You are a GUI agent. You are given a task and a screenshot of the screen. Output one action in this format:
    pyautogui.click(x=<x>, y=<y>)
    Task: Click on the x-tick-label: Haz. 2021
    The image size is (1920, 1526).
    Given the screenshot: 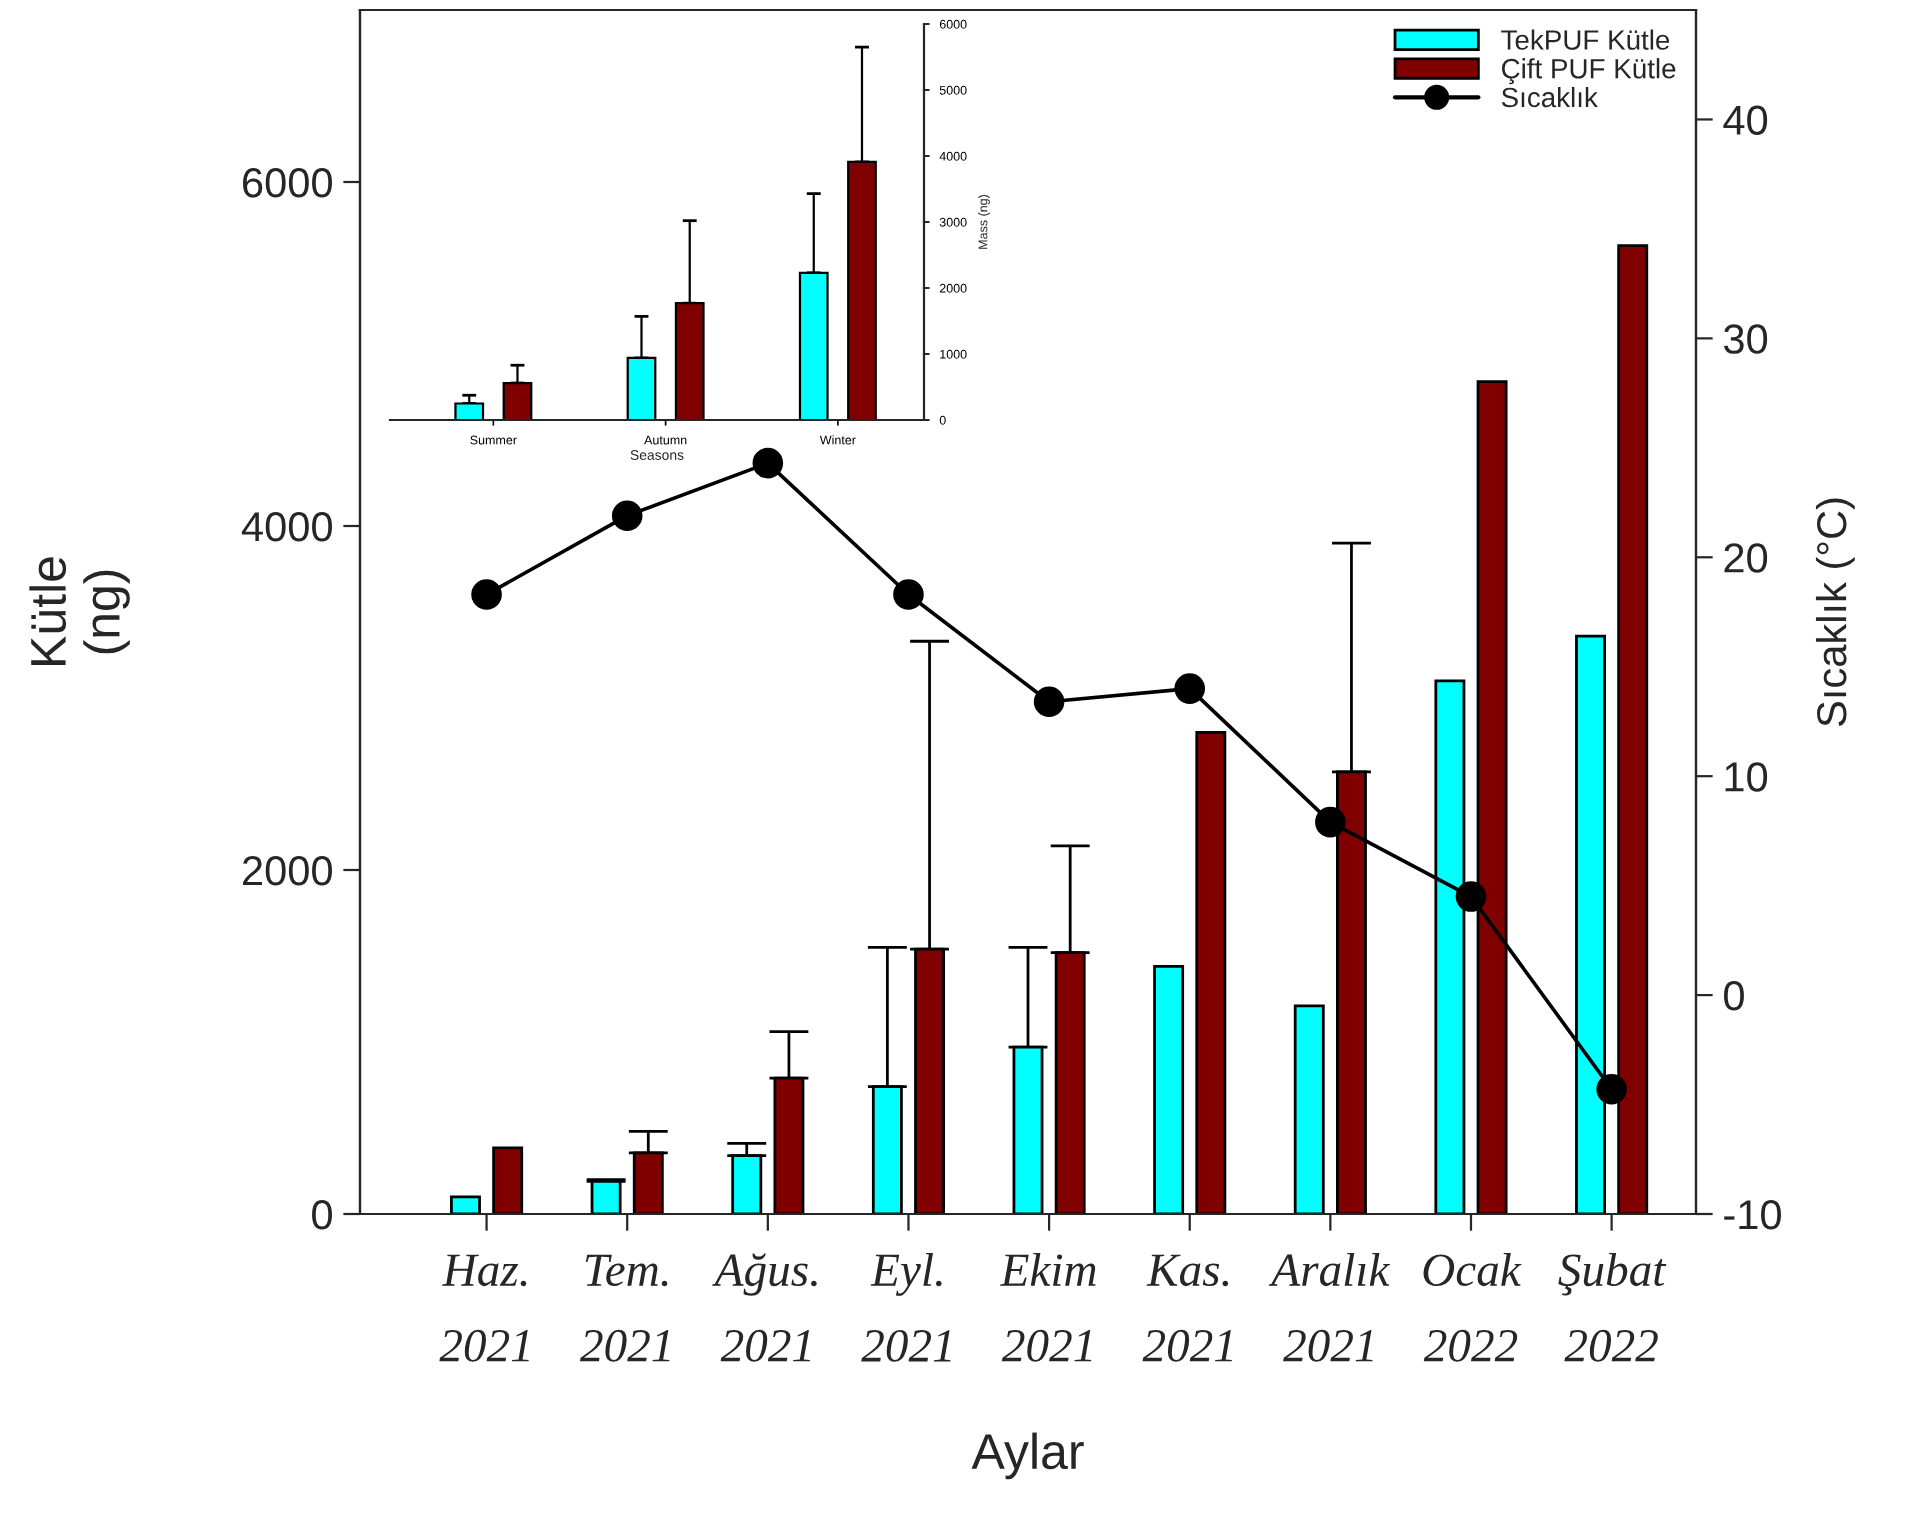 What is the action you would take?
    pyautogui.click(x=484, y=1308)
    